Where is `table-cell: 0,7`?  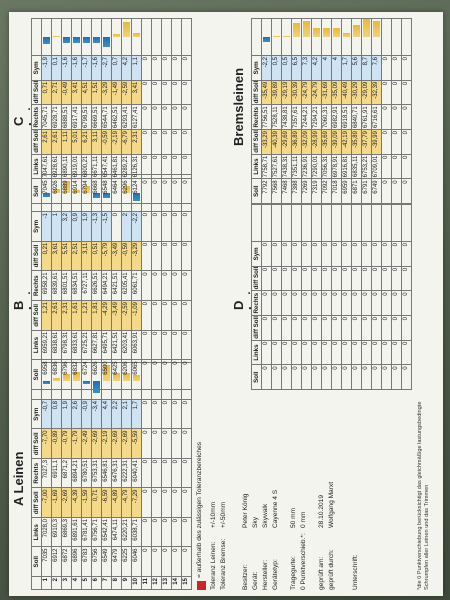 table-cell: 0,7 is located at coordinates (116, 68).